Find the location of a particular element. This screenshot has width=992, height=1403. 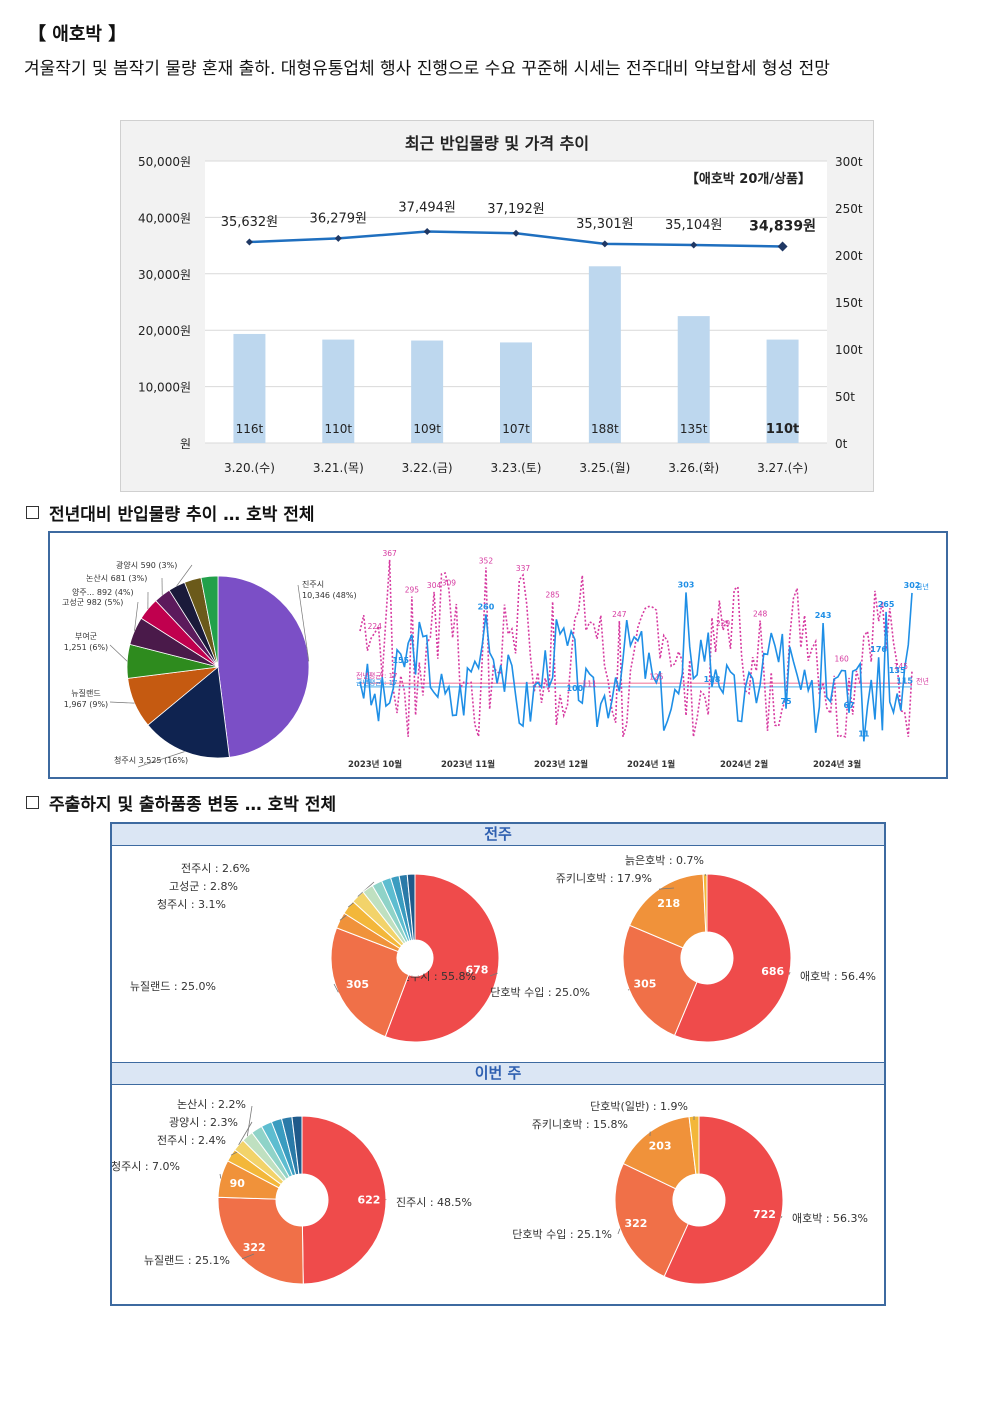

origin-pie-label: 청주시 3,525 (16%) is located at coordinates (151, 760).